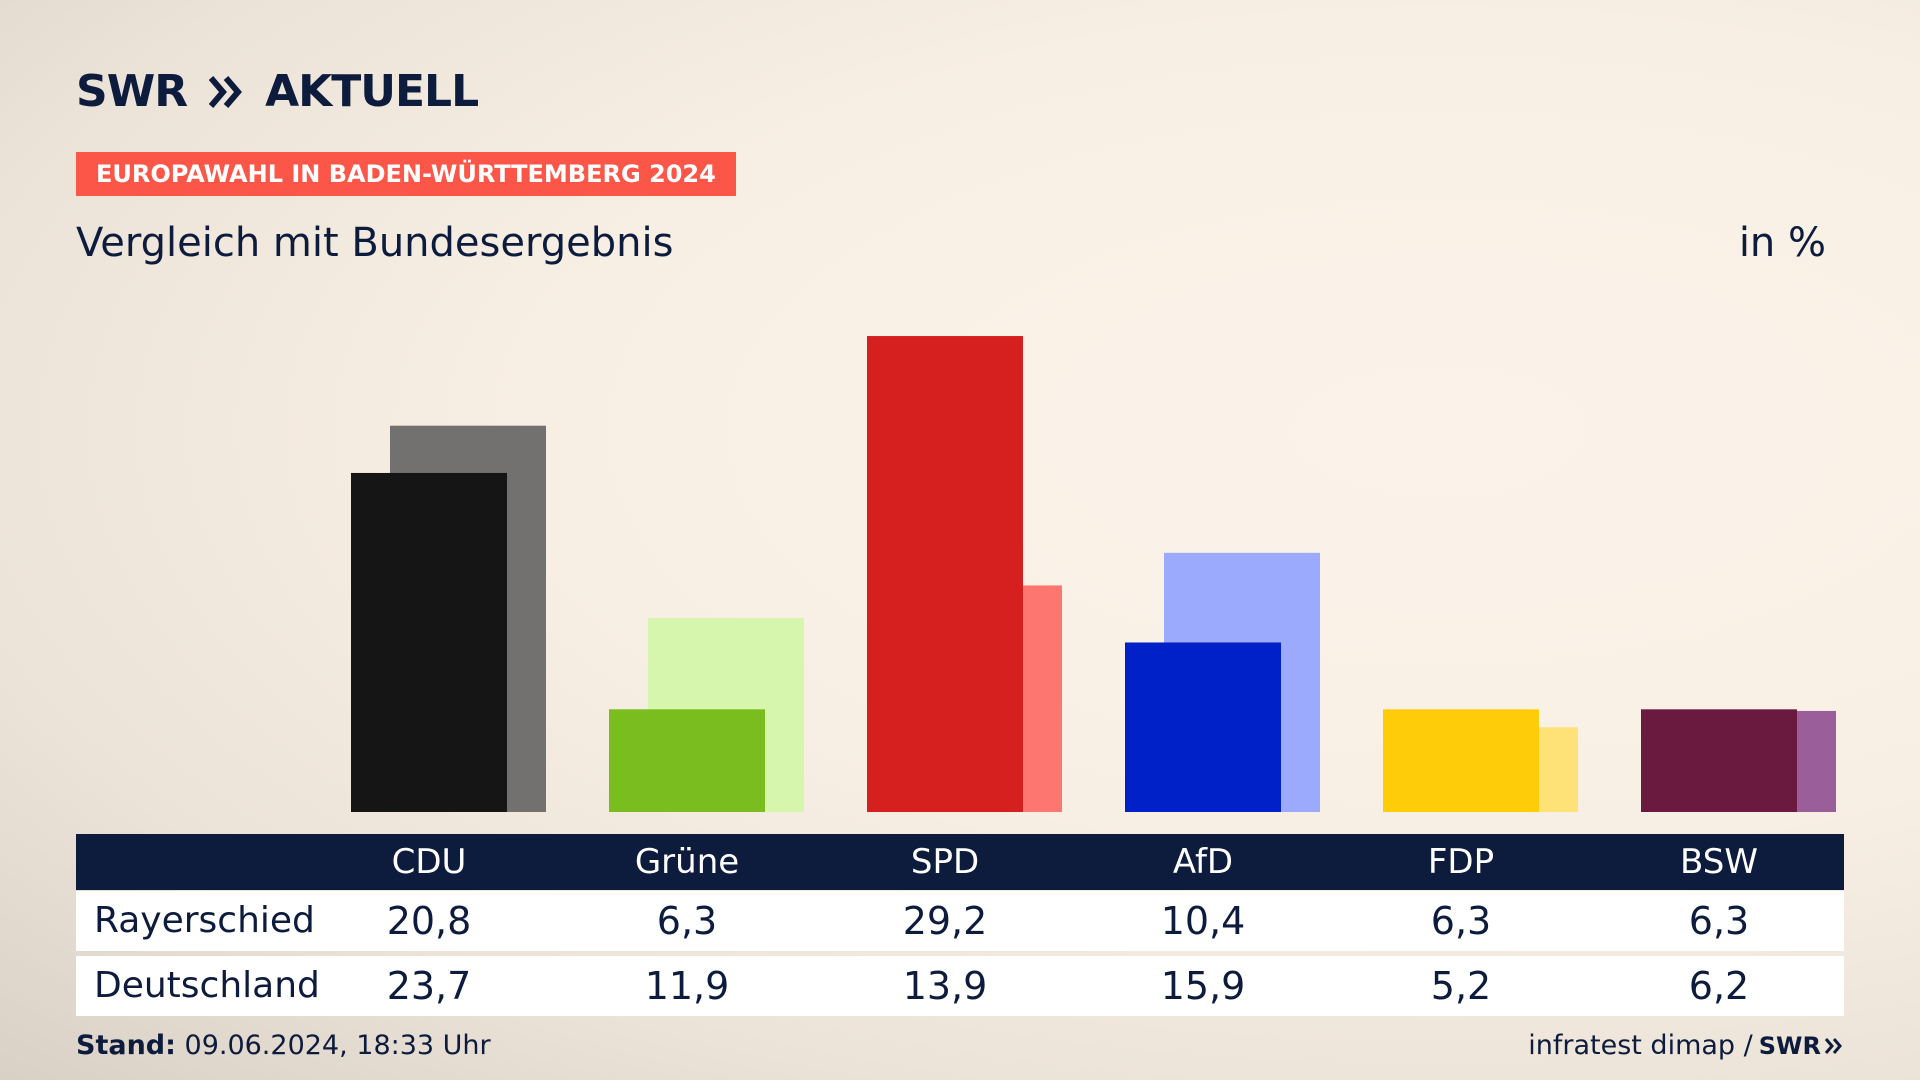 The height and width of the screenshot is (1080, 1920). I want to click on row-label-rayerschied: Rayerschied, so click(204, 920).